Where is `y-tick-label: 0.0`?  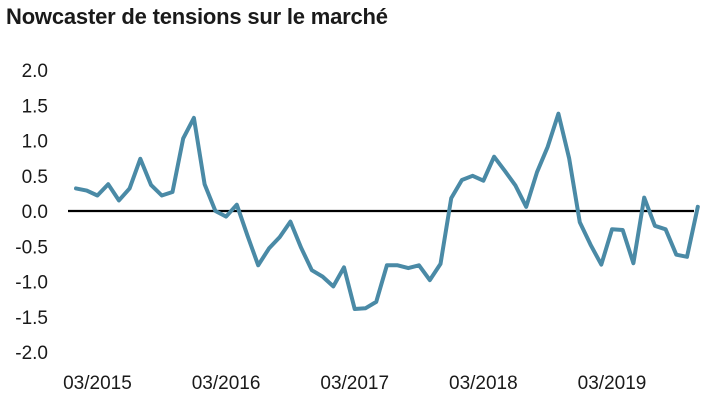
y-tick-label: 0.0 is located at coordinates (35, 212).